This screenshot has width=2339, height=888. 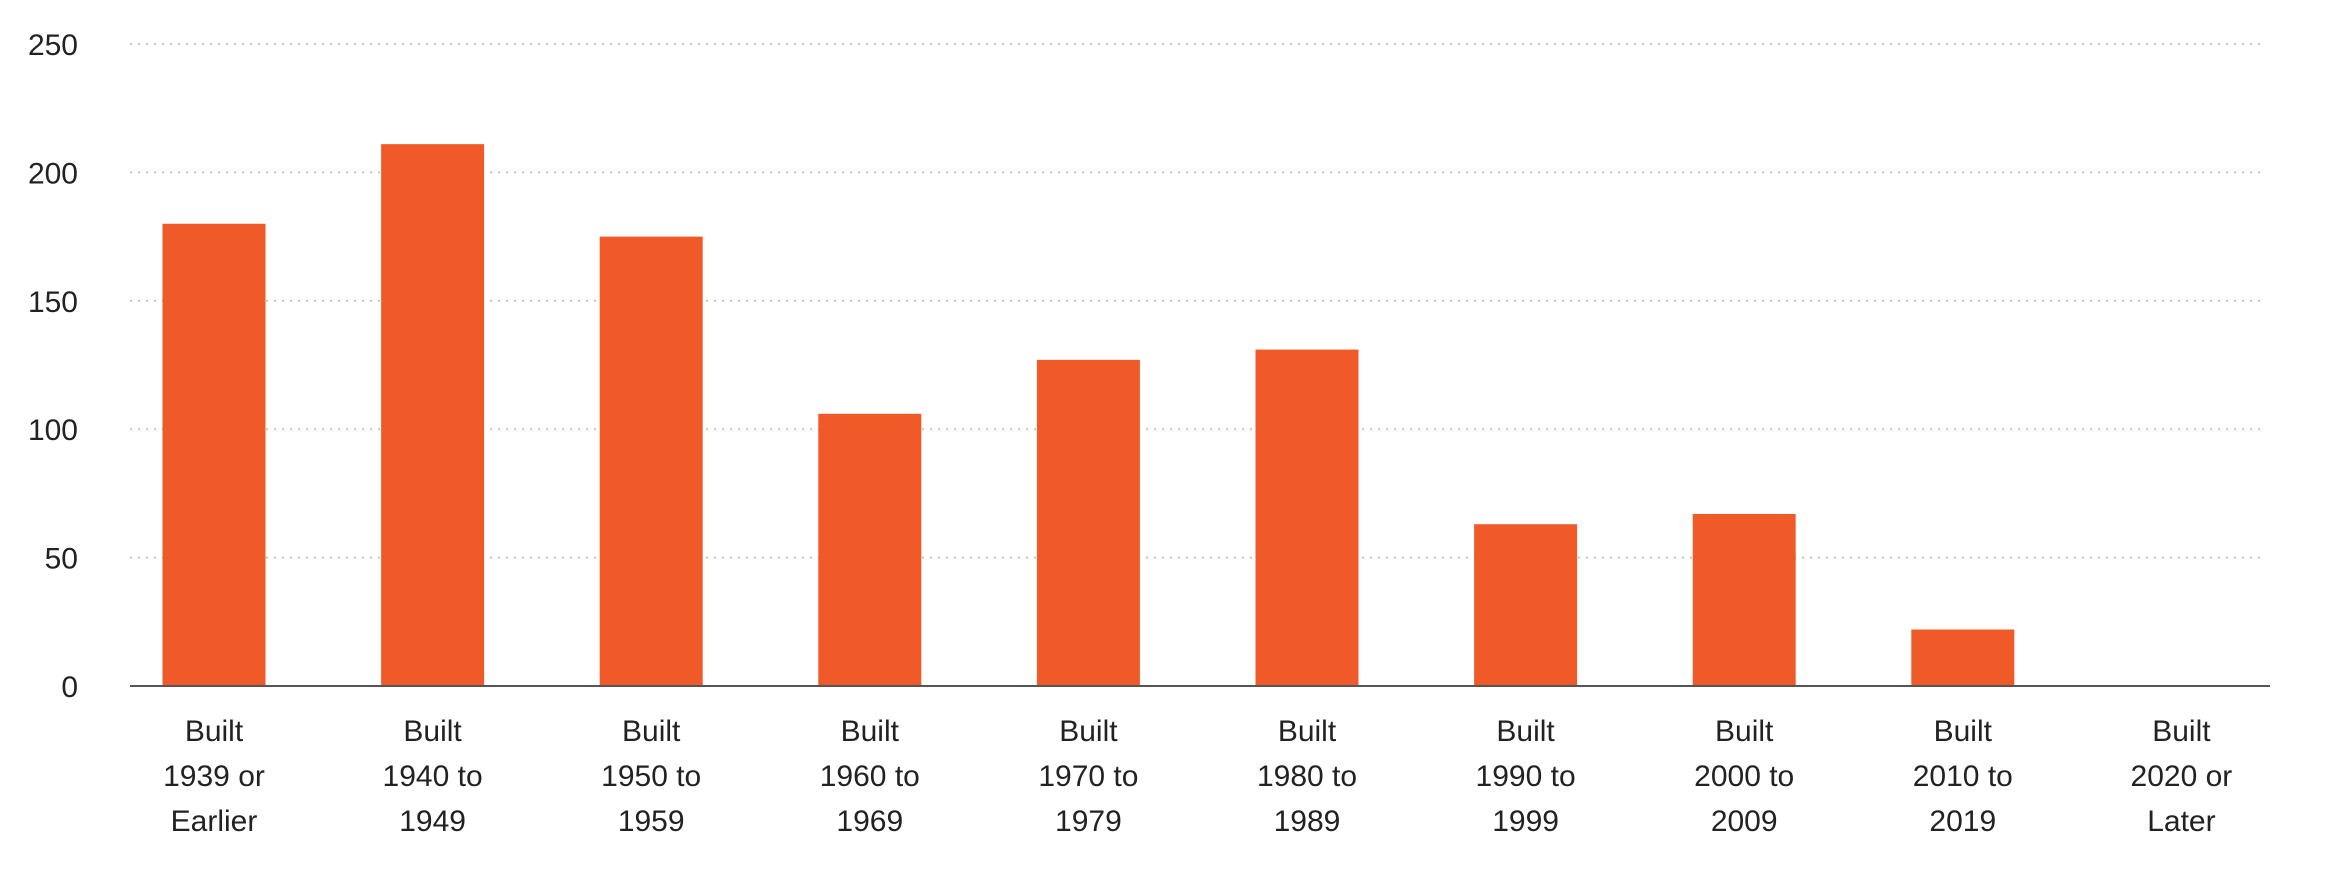 What do you see at coordinates (53, 45) in the screenshot?
I see `y-tick-label: 250` at bounding box center [53, 45].